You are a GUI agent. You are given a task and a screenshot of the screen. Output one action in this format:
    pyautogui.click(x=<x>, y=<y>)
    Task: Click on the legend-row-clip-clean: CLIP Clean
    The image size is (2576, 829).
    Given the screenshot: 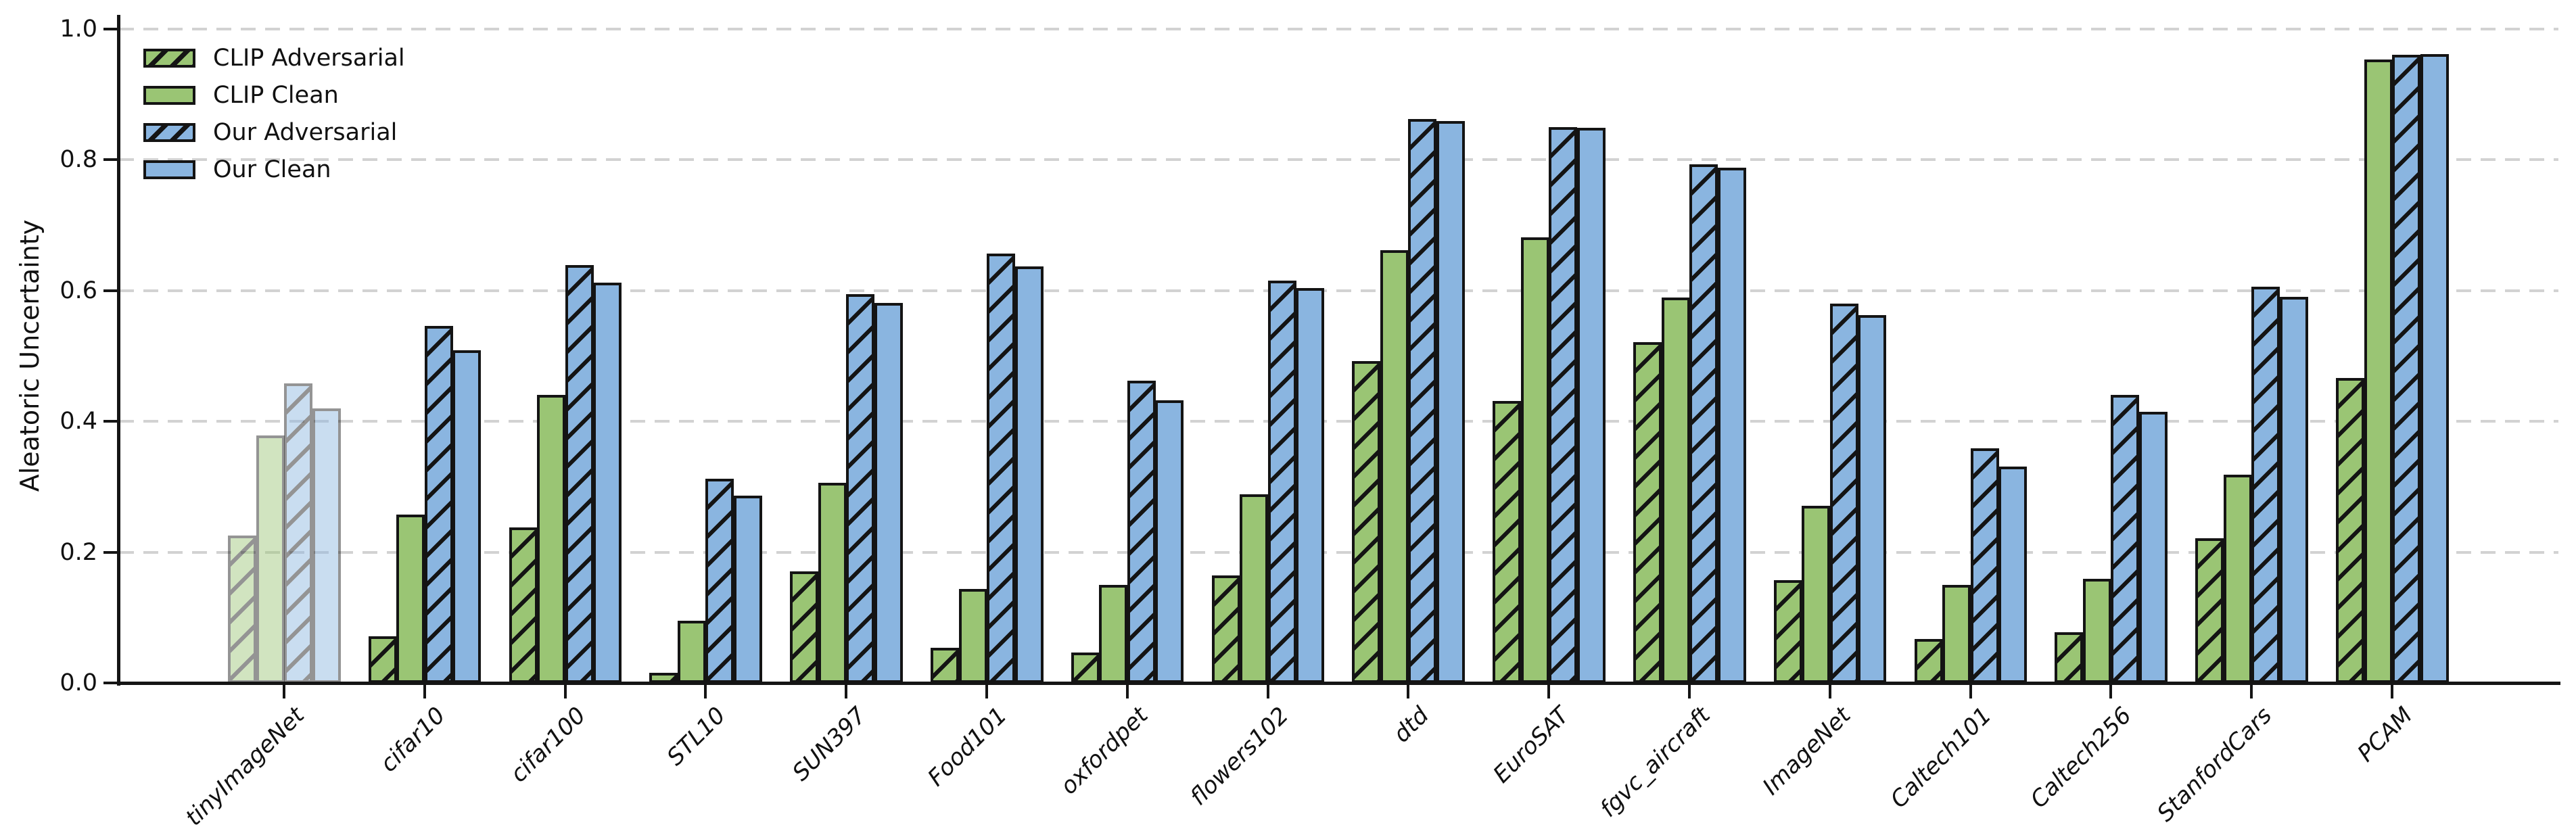 What is the action you would take?
    pyautogui.click(x=274, y=95)
    